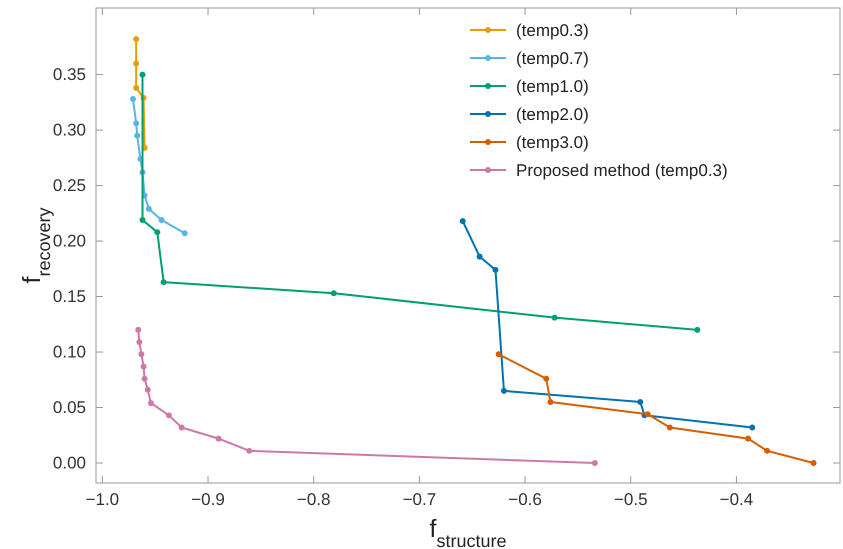 Image resolution: width=843 pixels, height=549 pixels. What do you see at coordinates (313, 500) in the screenshot?
I see `x-tick-label: −0.8` at bounding box center [313, 500].